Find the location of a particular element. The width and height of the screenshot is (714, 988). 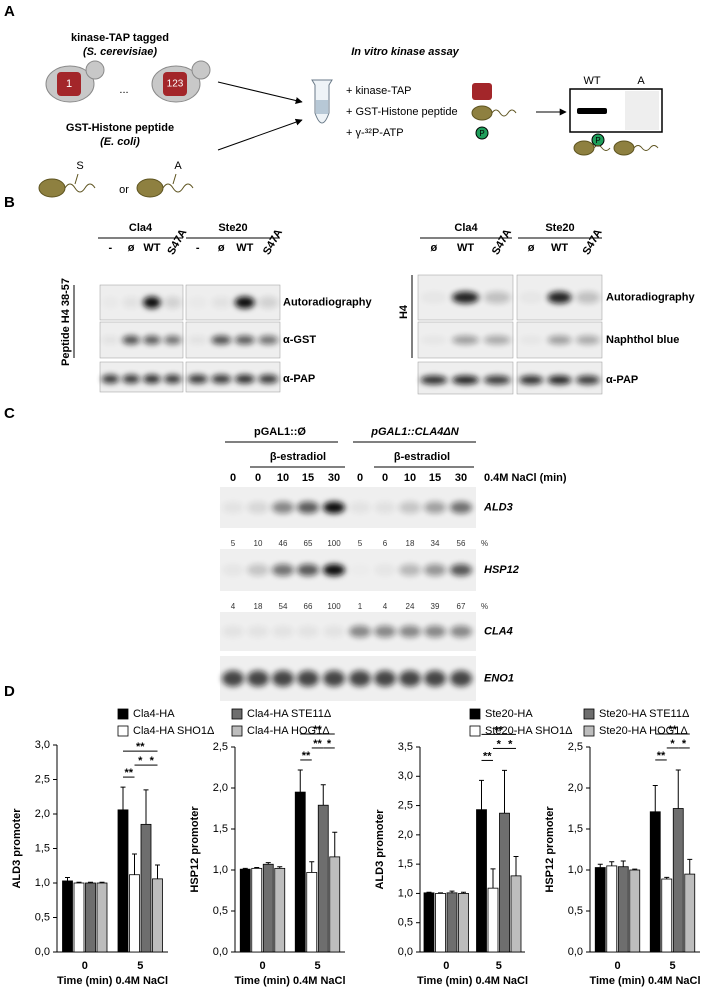

x-axis-label: Time (min) 0.4M NaCl is located at coordinates (472, 981).